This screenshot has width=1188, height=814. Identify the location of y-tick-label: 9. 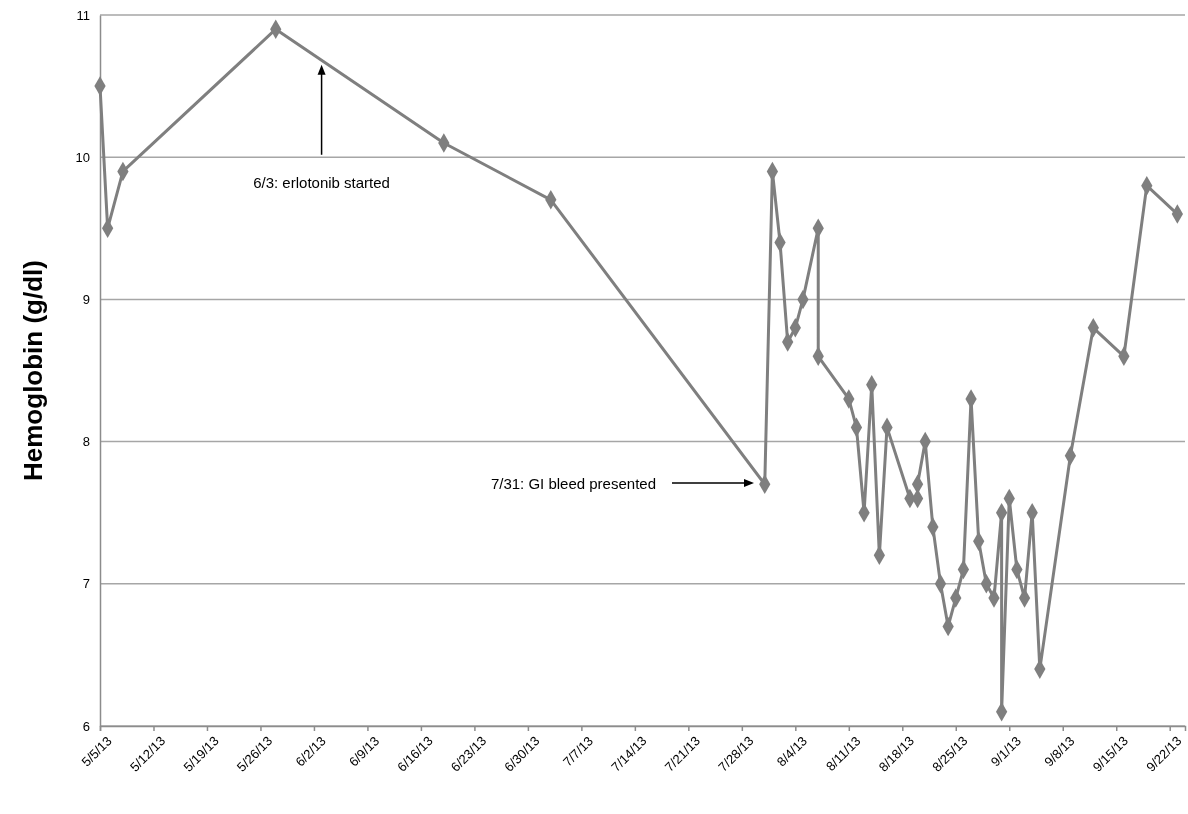
(86, 300).